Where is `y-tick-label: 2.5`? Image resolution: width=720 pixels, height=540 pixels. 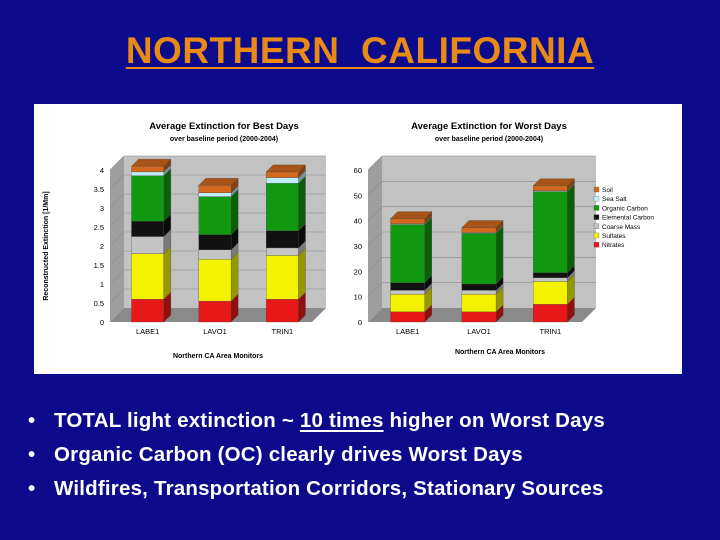 y-tick-label: 2.5 is located at coordinates (99, 227).